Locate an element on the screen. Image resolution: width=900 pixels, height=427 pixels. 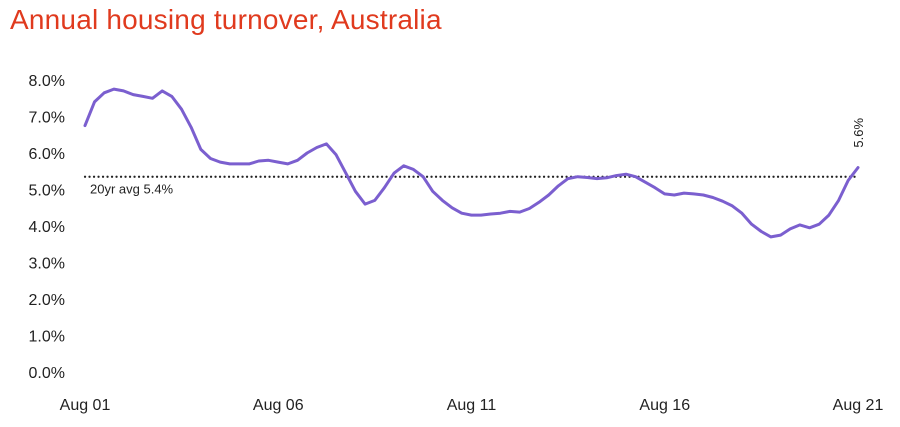
y-axis-ticks: 0.0% 1.0% 2.0% 3.0% 4.0% 5.0% 6.0% 7.0% 8.0% is located at coordinates (47, 227).